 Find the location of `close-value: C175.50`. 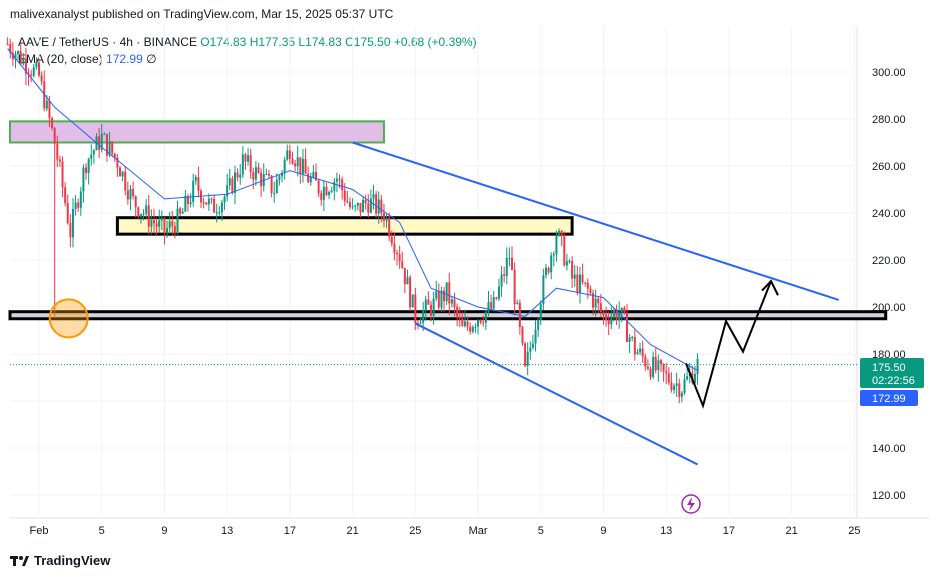

close-value: C175.50 is located at coordinates (368, 42).